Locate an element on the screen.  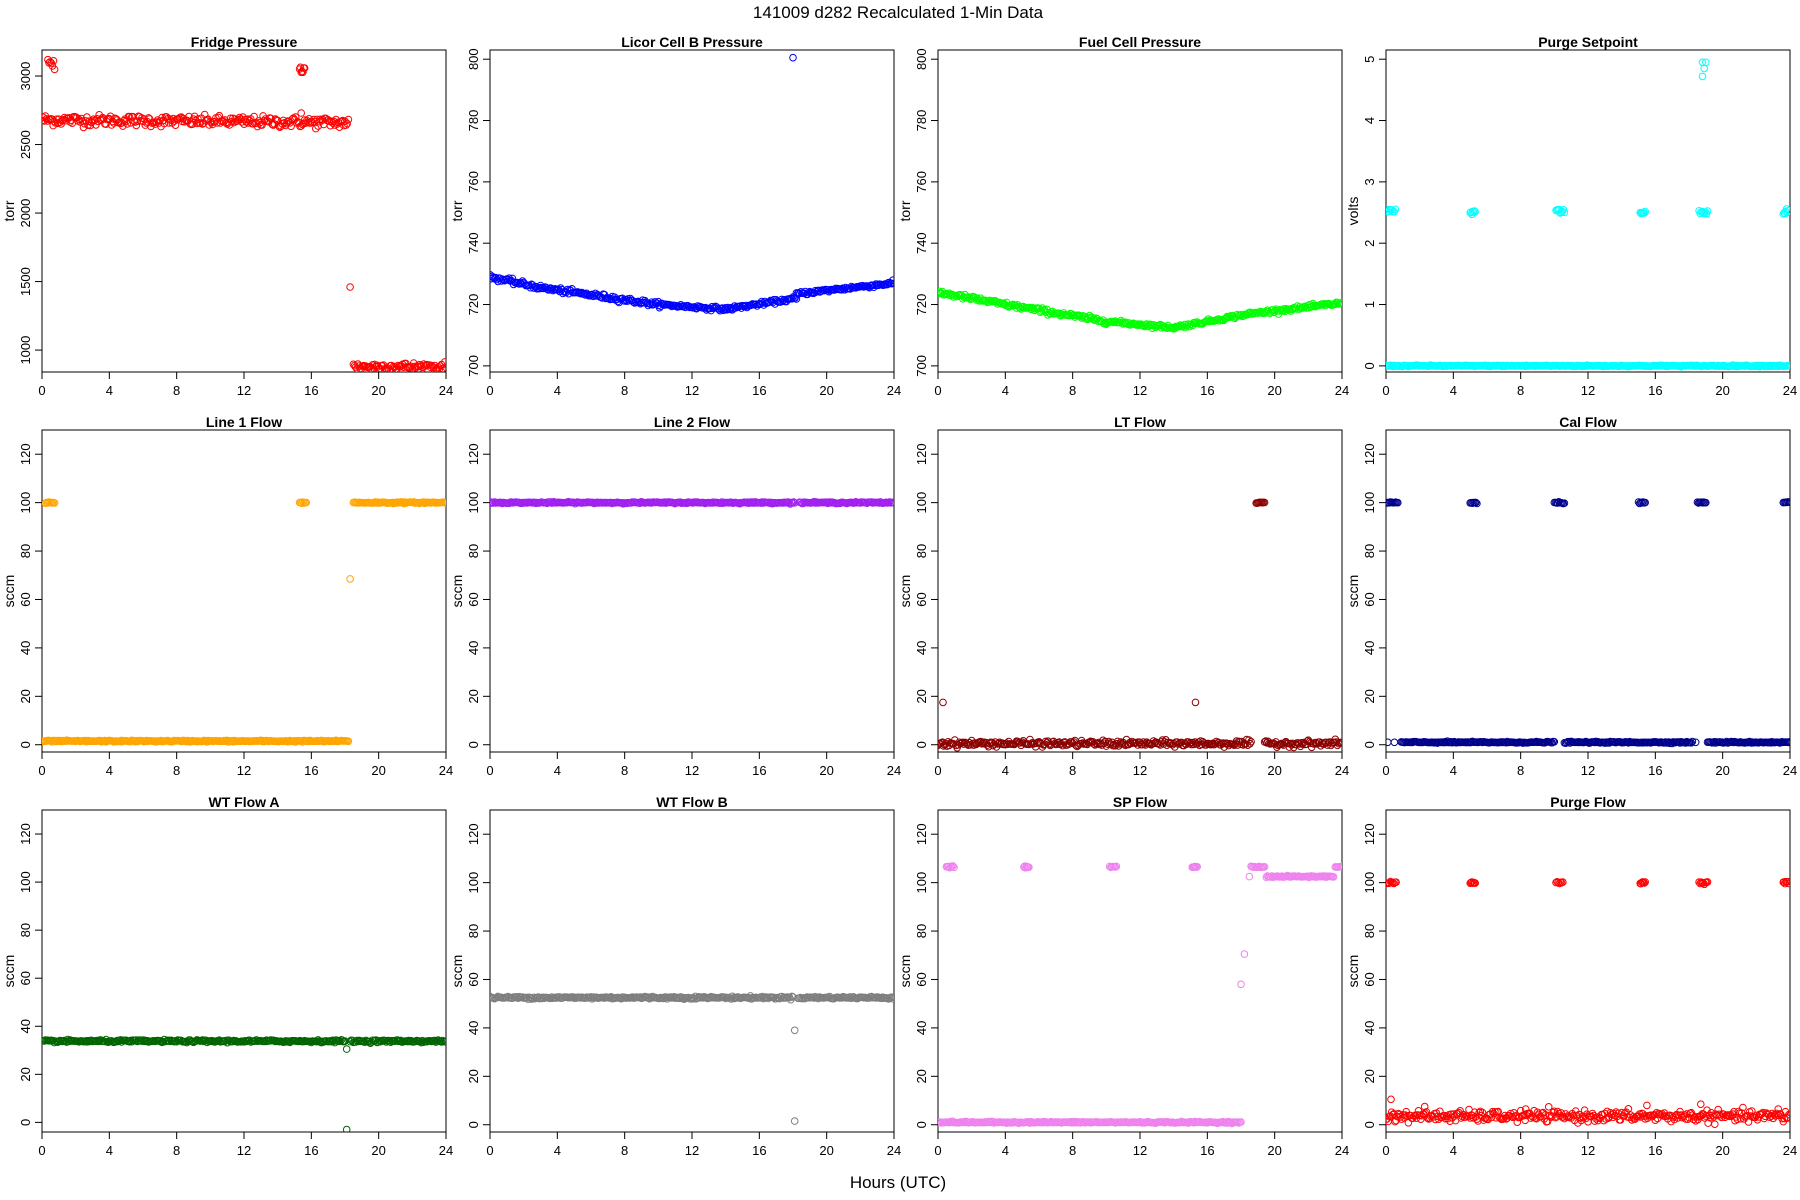
y-tick-label: 4 is located at coordinates (1369, 120).